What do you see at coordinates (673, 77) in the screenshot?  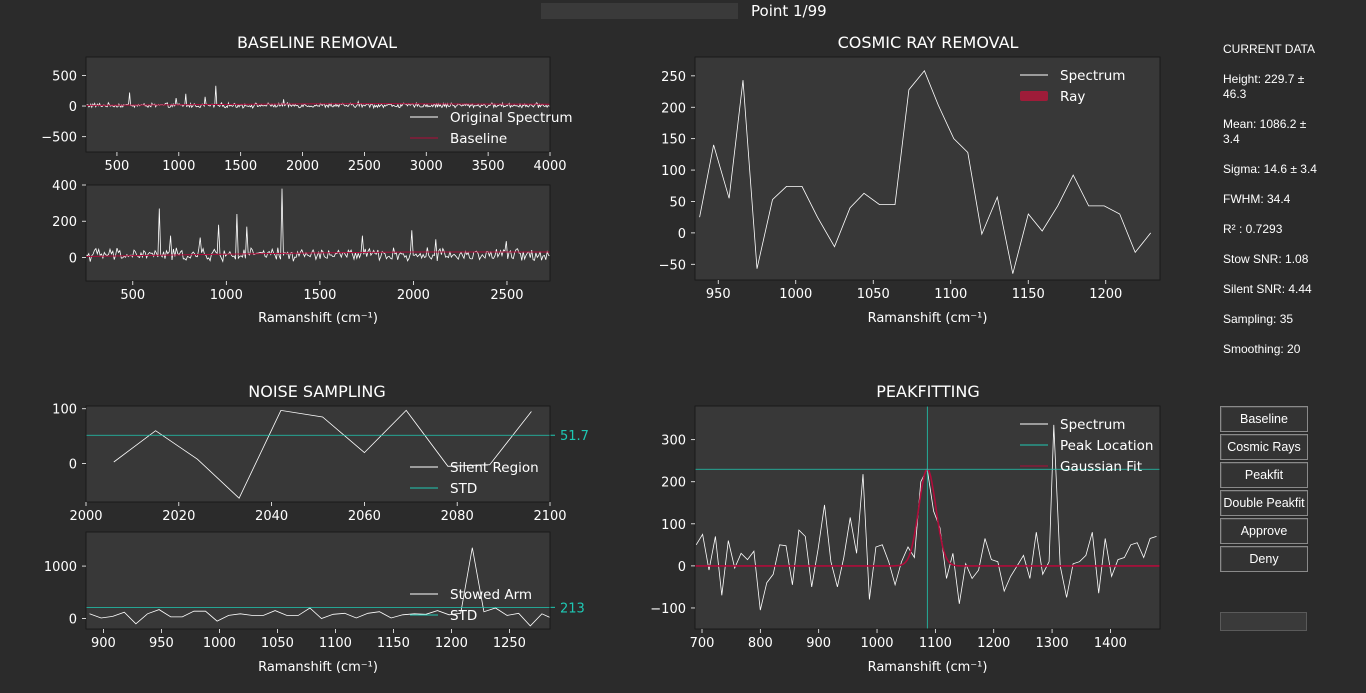 I see `y-tick-label: 250` at bounding box center [673, 77].